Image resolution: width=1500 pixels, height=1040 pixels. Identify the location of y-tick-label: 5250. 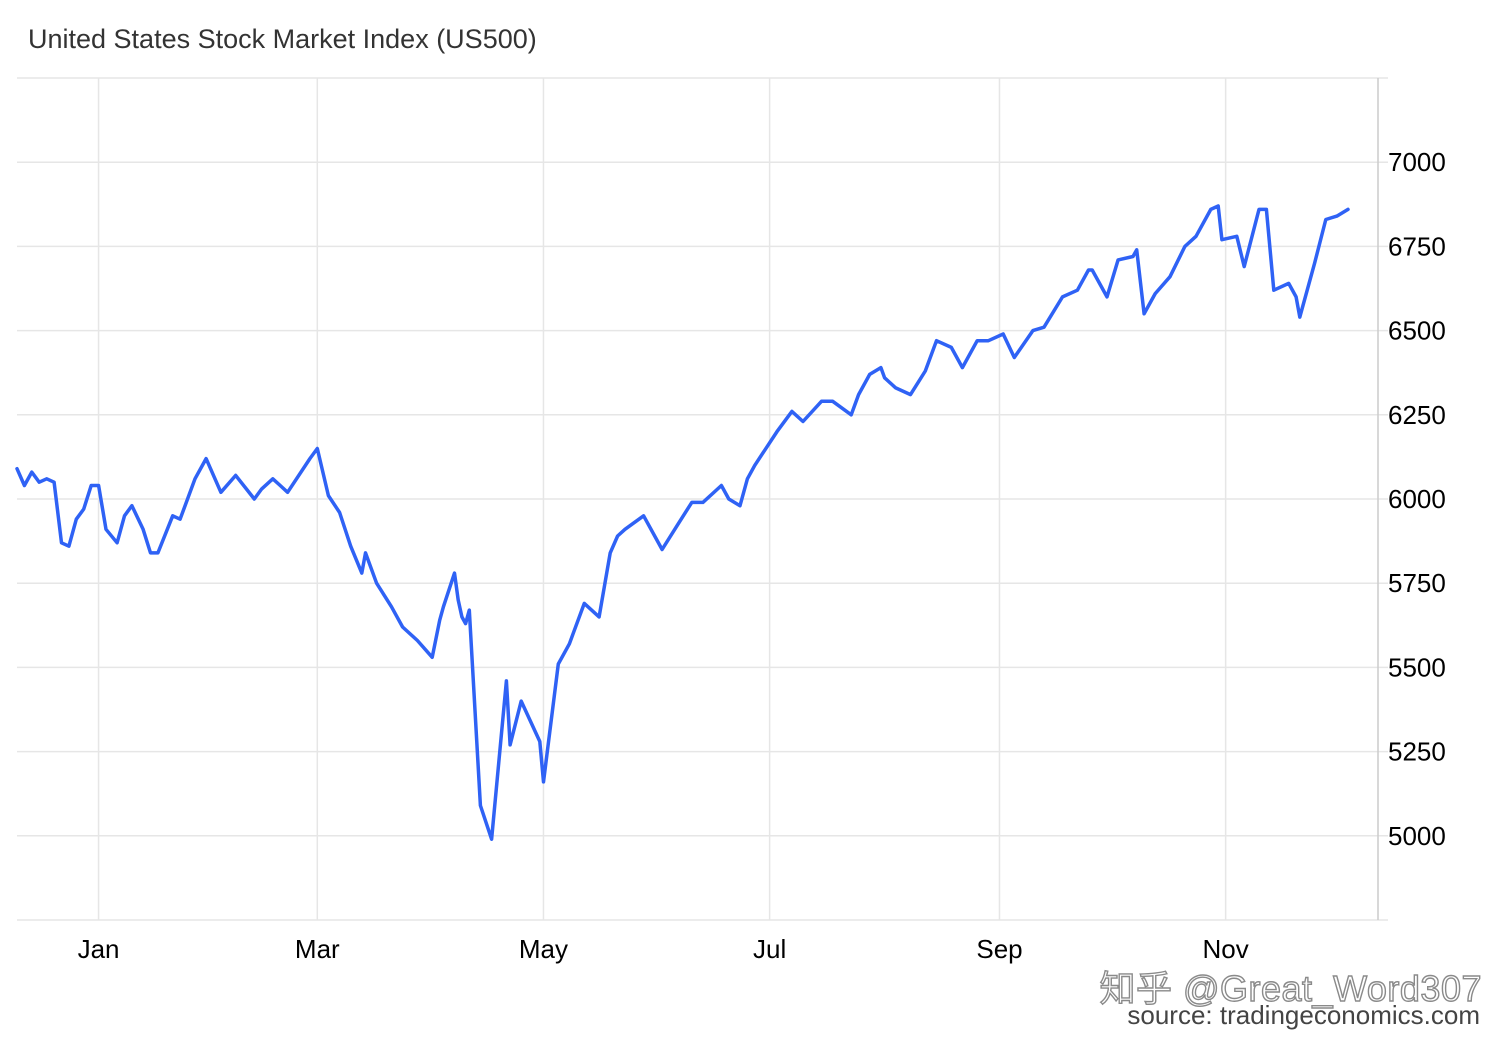
(1417, 752).